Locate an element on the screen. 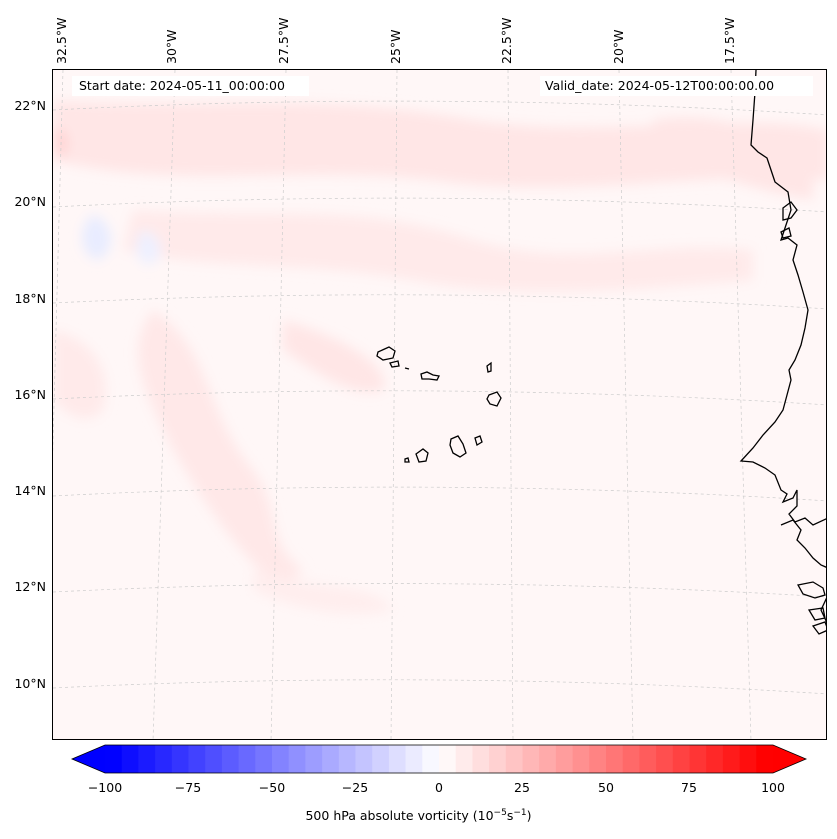  african-coastline is located at coordinates (782, 352).